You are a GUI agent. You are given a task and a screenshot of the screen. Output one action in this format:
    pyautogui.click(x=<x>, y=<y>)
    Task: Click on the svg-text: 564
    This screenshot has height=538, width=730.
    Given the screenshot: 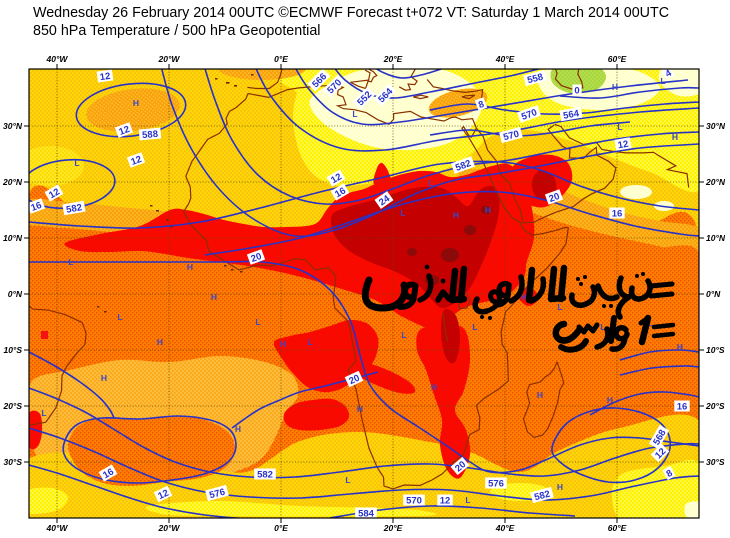 What is the action you would take?
    pyautogui.click(x=571, y=115)
    